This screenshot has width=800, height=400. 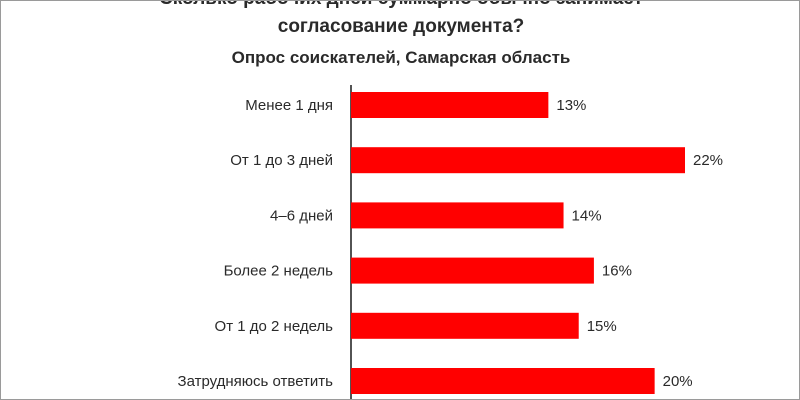 I want to click on chart-subtitle: Опрос соискателей, Самарская область, so click(x=401, y=57).